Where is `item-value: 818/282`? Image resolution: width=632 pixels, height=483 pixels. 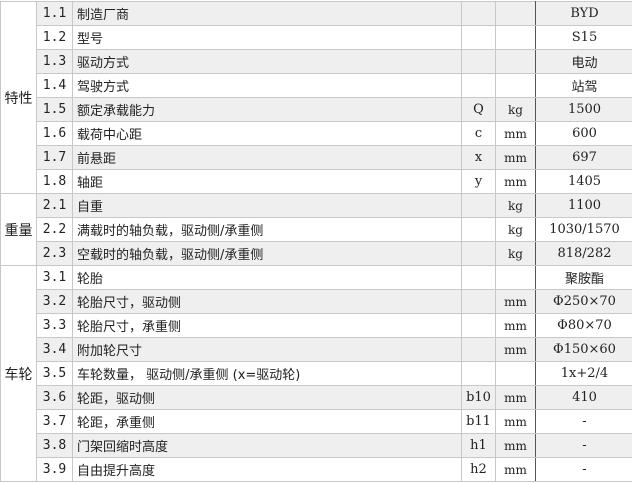
item-value: 818/282 is located at coordinates (583, 253).